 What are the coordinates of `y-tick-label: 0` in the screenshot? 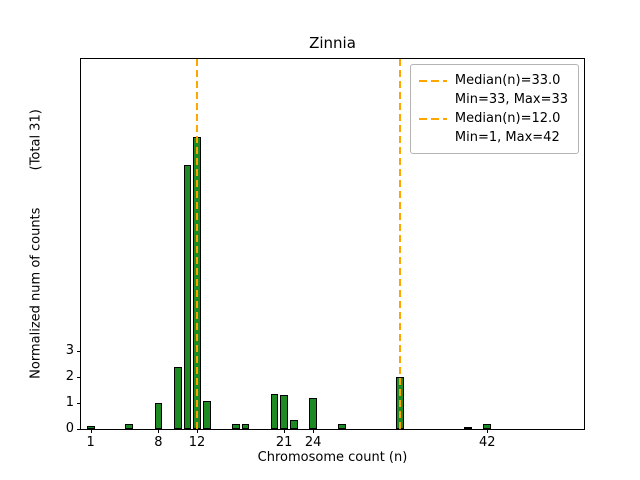 It's located at (69, 428).